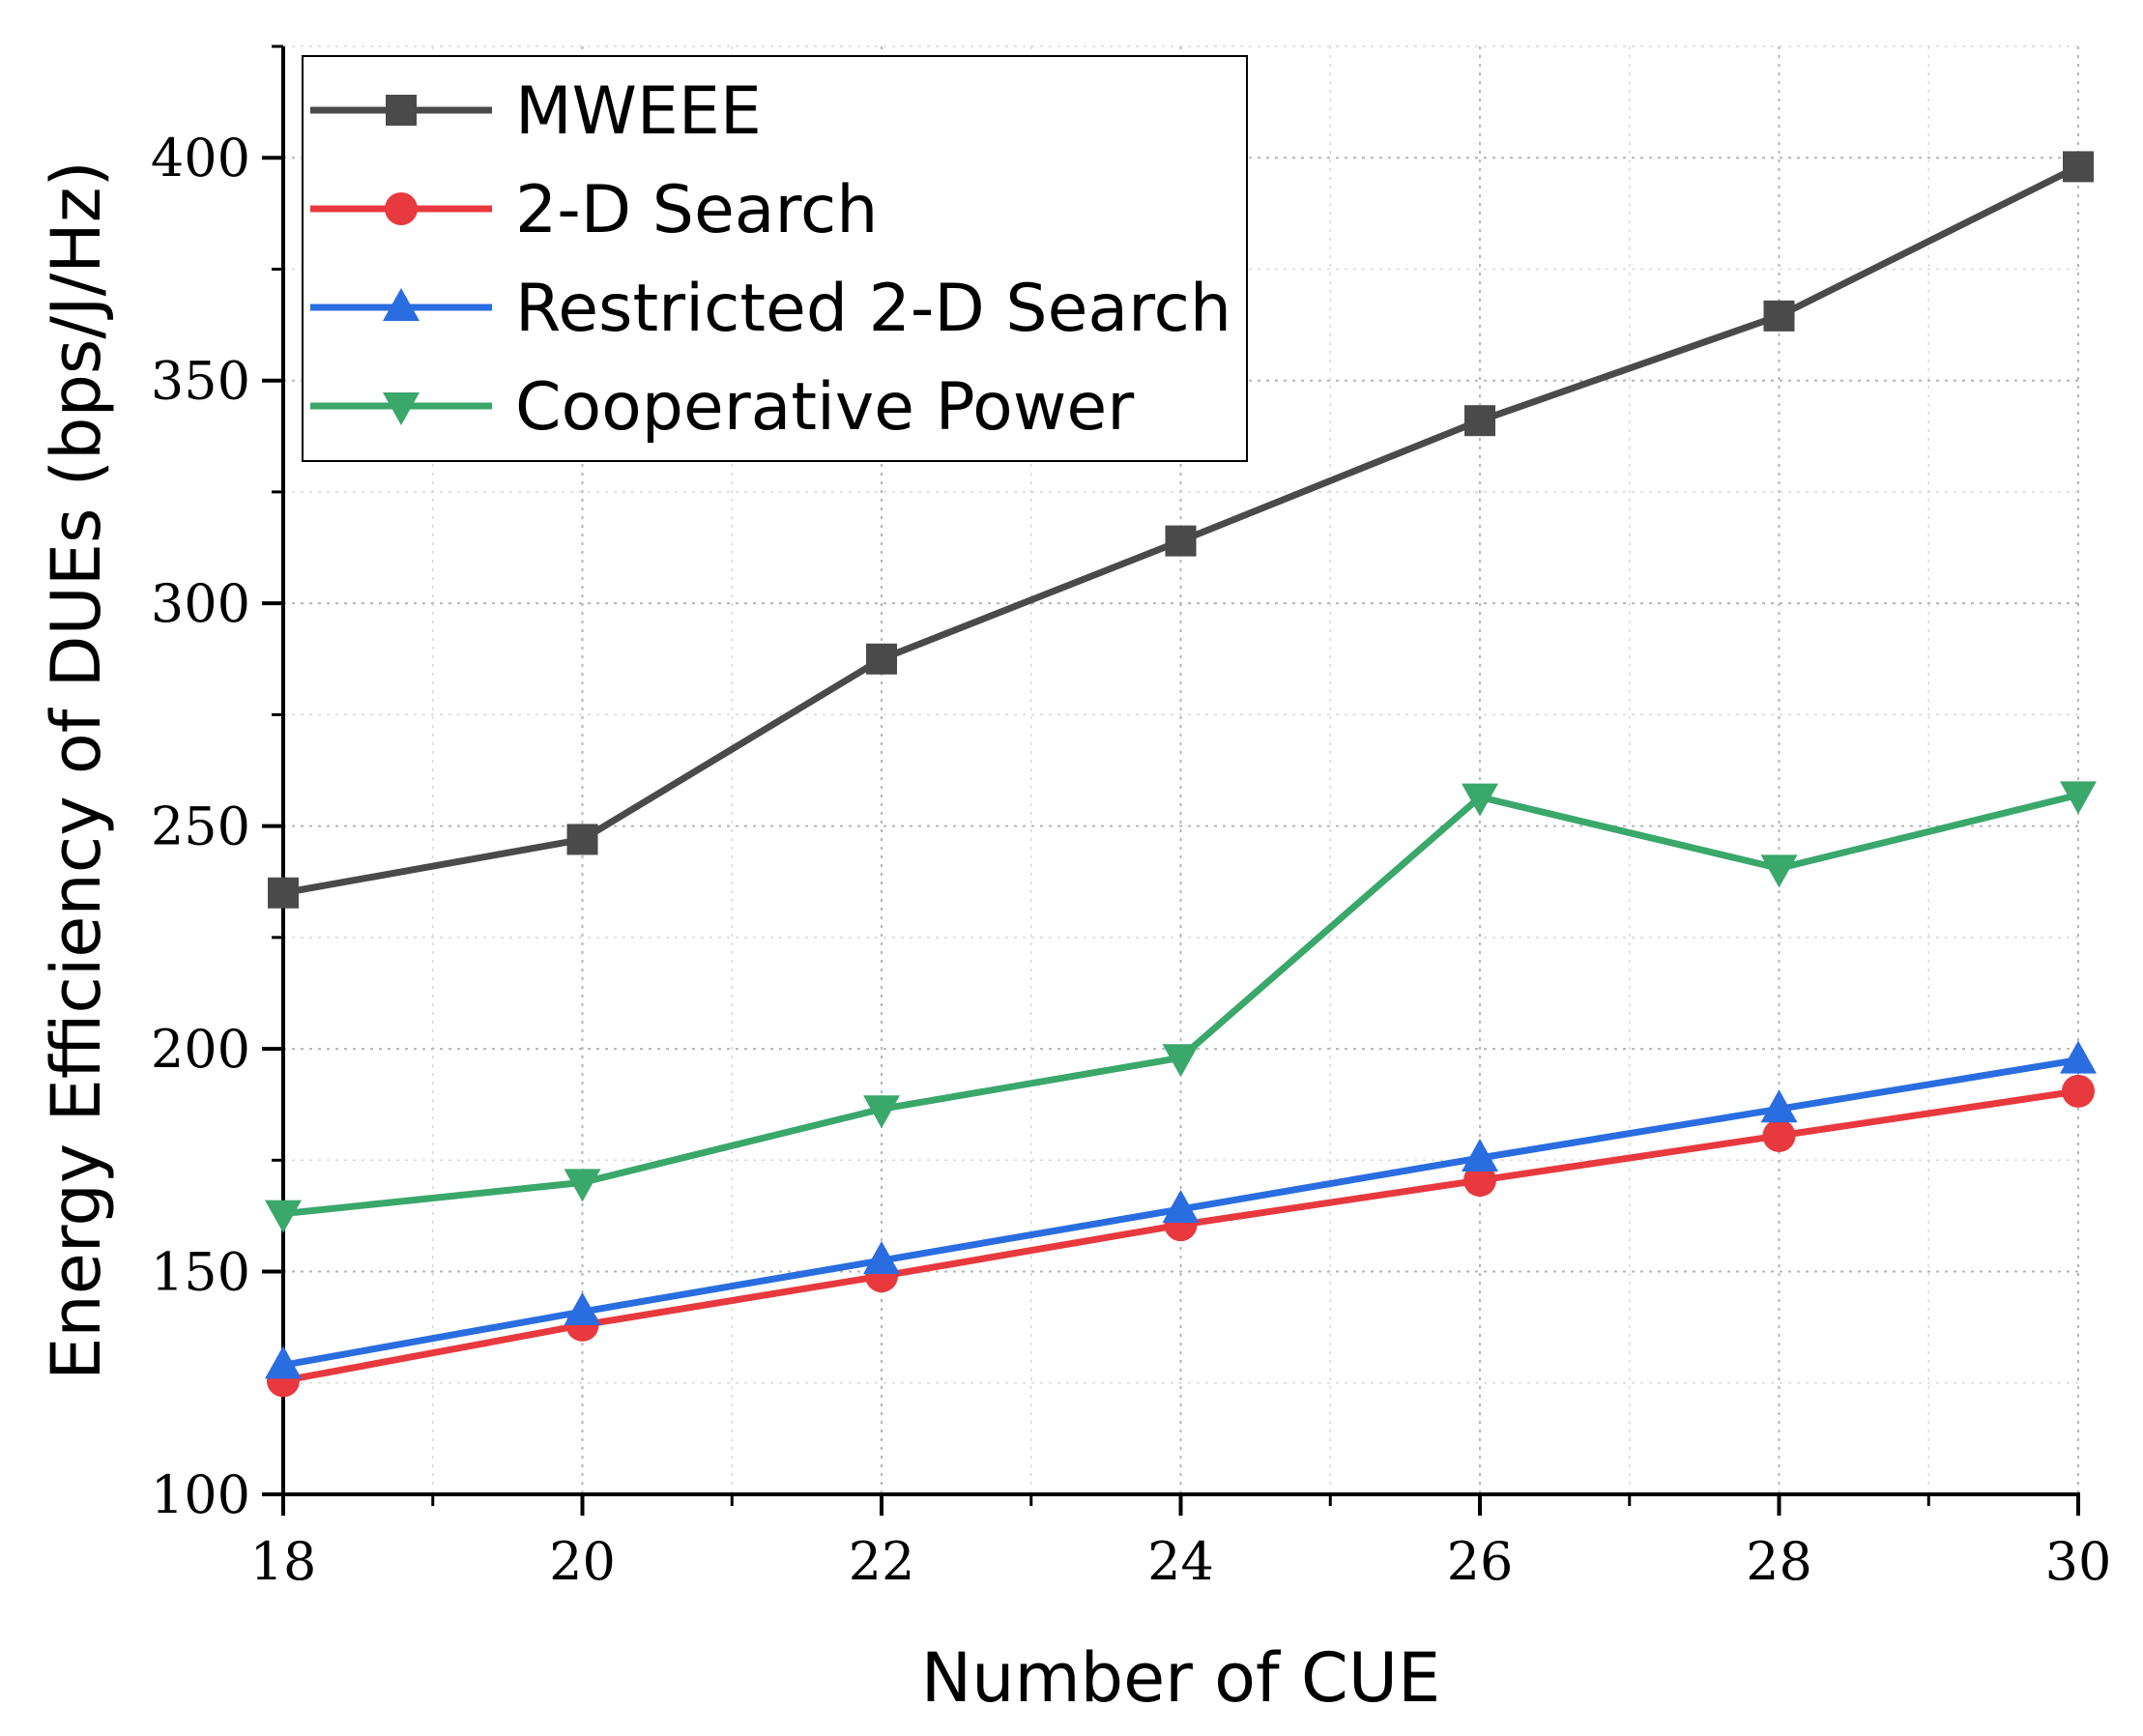 The width and height of the screenshot is (2143, 1736). What do you see at coordinates (200, 1272) in the screenshot?
I see `y-tick-label: 150` at bounding box center [200, 1272].